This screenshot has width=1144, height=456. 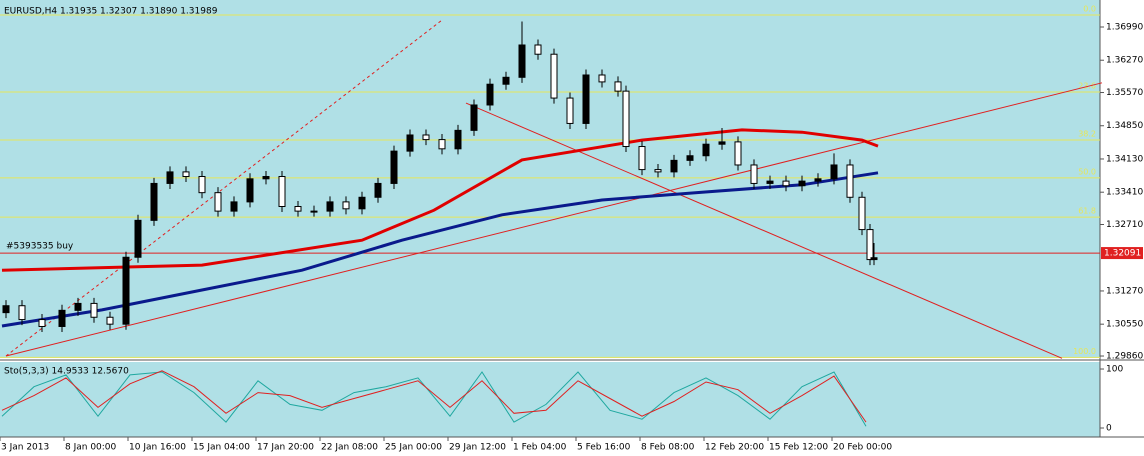 What do you see at coordinates (1089, 8) in the screenshot?
I see `fibo-label: 0.0` at bounding box center [1089, 8].